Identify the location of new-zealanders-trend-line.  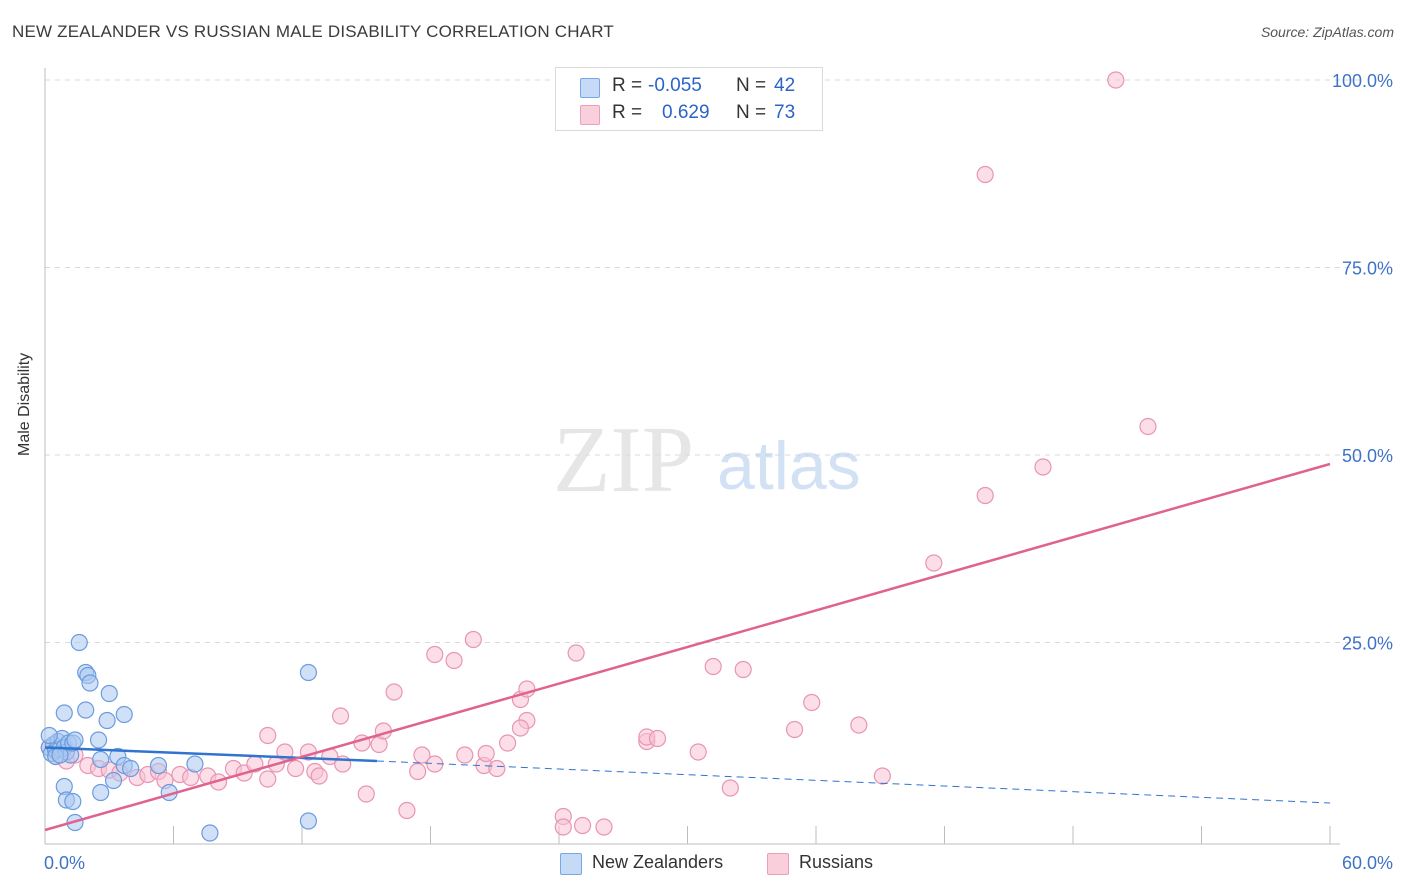
(211, 754).